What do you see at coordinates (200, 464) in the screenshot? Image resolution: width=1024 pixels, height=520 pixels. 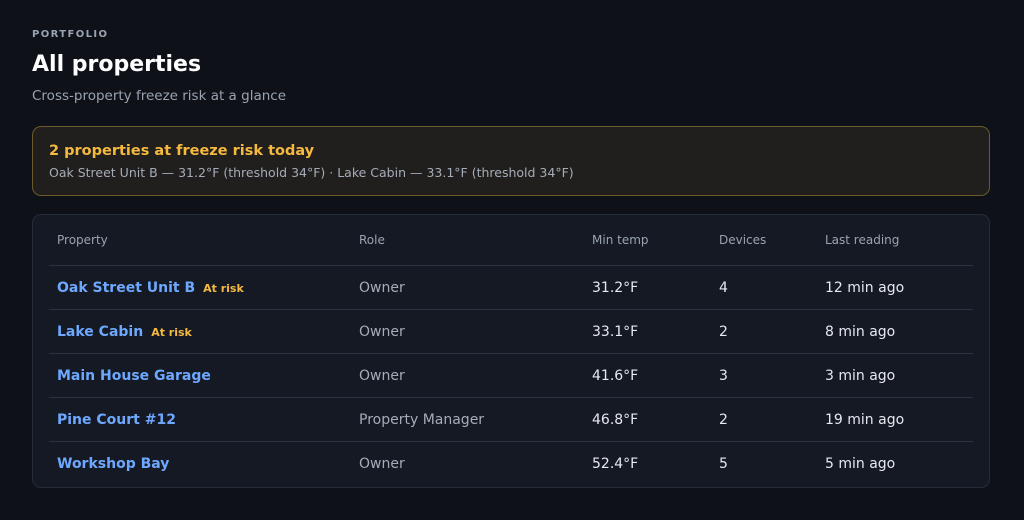 I see `property-cell: Workshop Bay` at bounding box center [200, 464].